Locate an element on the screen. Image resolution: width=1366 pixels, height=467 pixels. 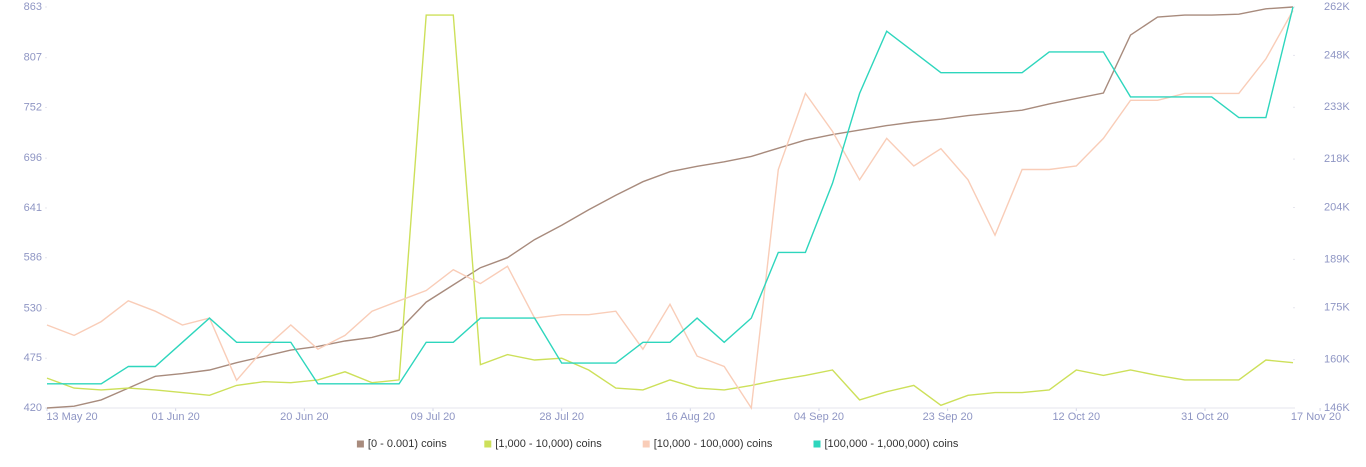
x-tick-label: 17 Nov 20 is located at coordinates (1316, 417).